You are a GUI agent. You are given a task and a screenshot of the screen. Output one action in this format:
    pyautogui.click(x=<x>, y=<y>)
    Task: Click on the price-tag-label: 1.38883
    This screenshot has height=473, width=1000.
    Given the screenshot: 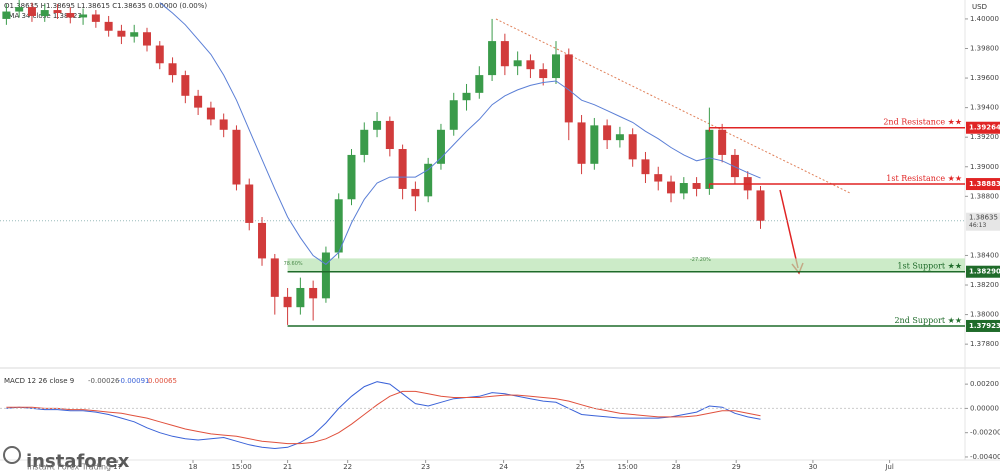 What is the action you would take?
    pyautogui.click(x=984, y=184)
    